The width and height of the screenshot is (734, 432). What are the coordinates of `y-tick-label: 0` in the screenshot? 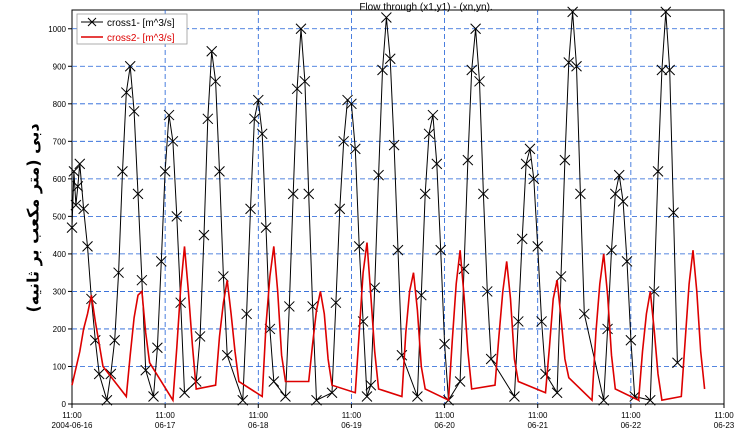 It's located at (64, 404).